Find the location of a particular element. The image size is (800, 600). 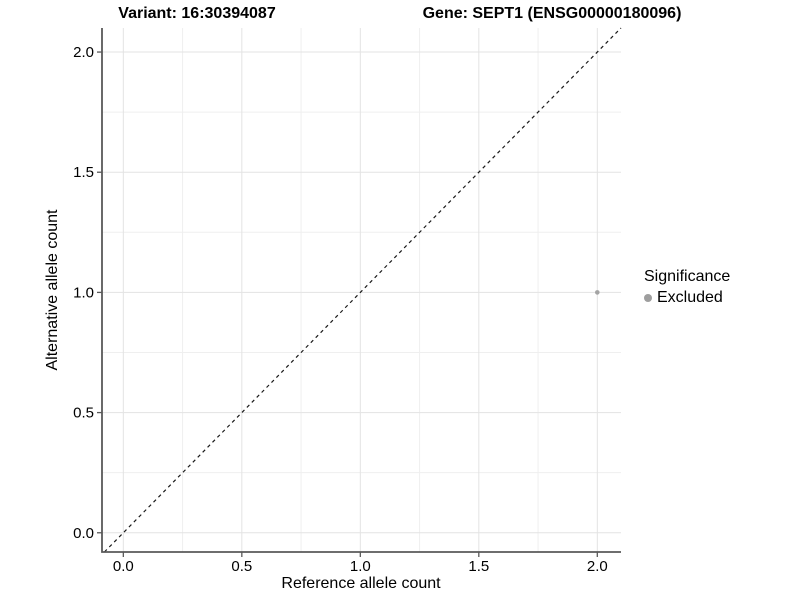

legend-item-label: Excluded is located at coordinates (690, 297).